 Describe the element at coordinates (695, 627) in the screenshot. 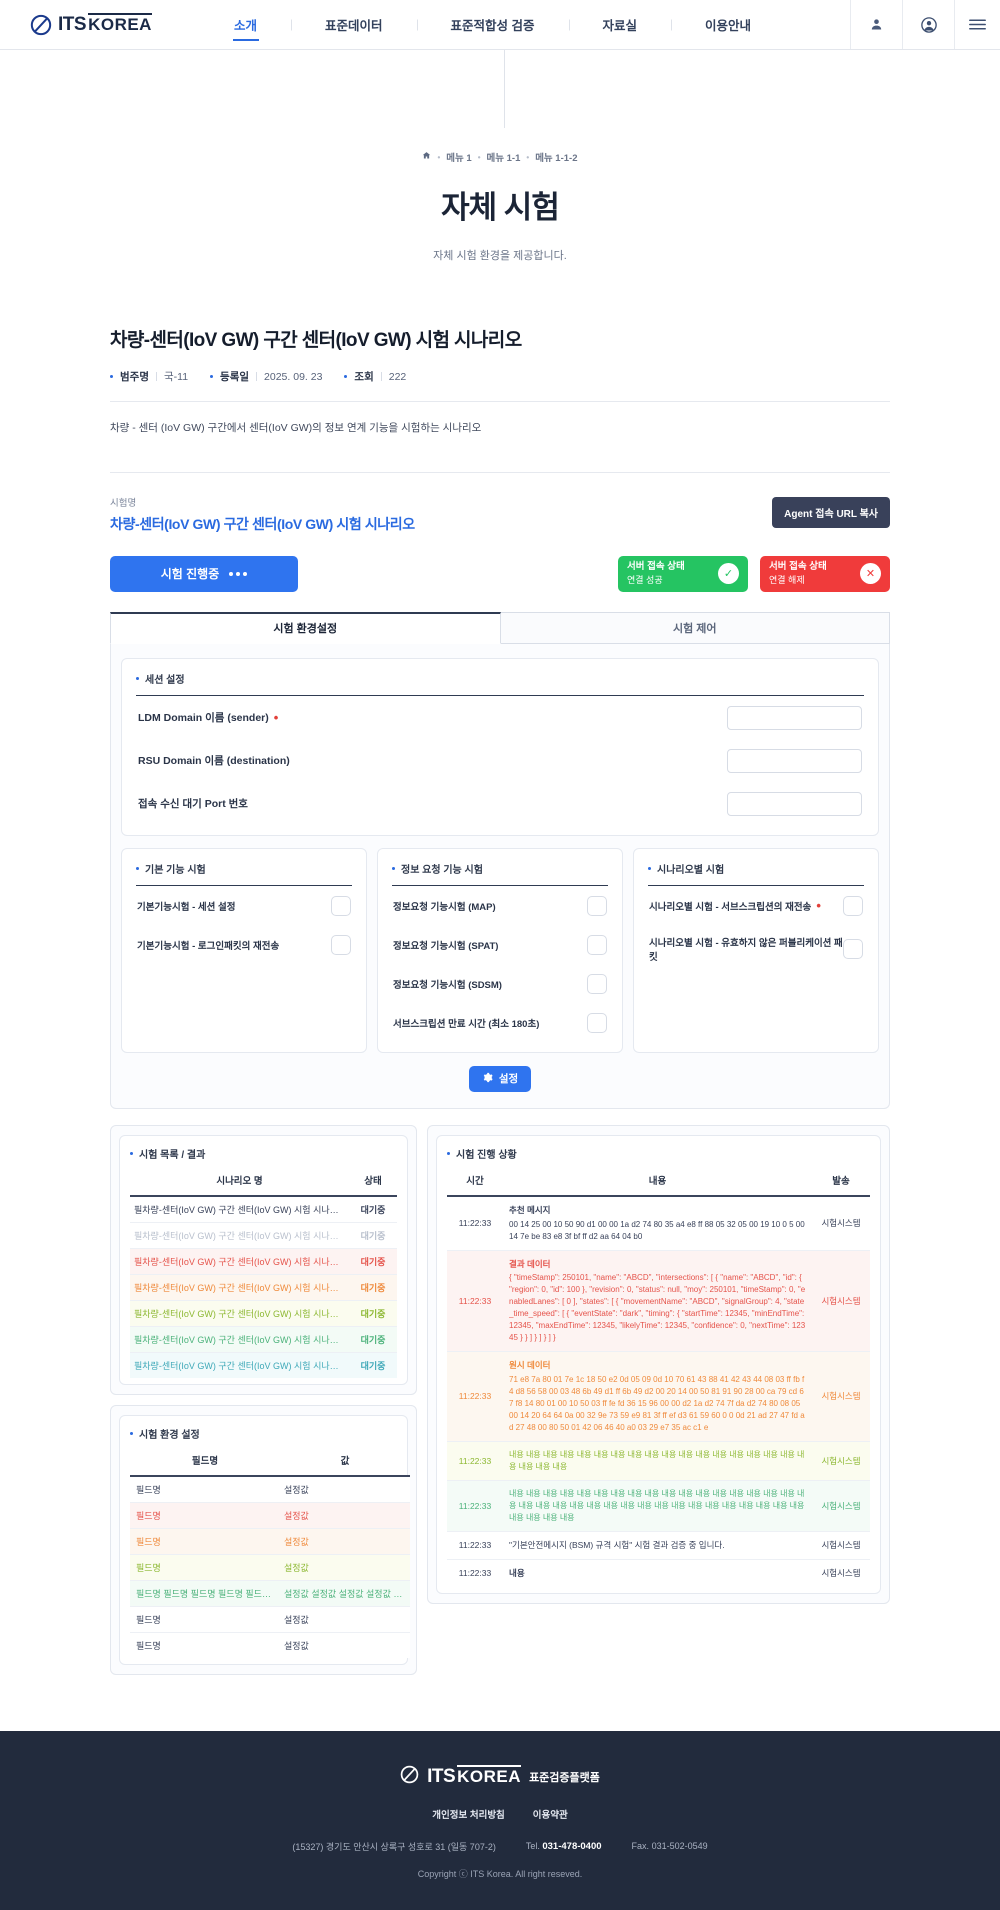

I see `tab-test-control: 시험 제어` at that location.